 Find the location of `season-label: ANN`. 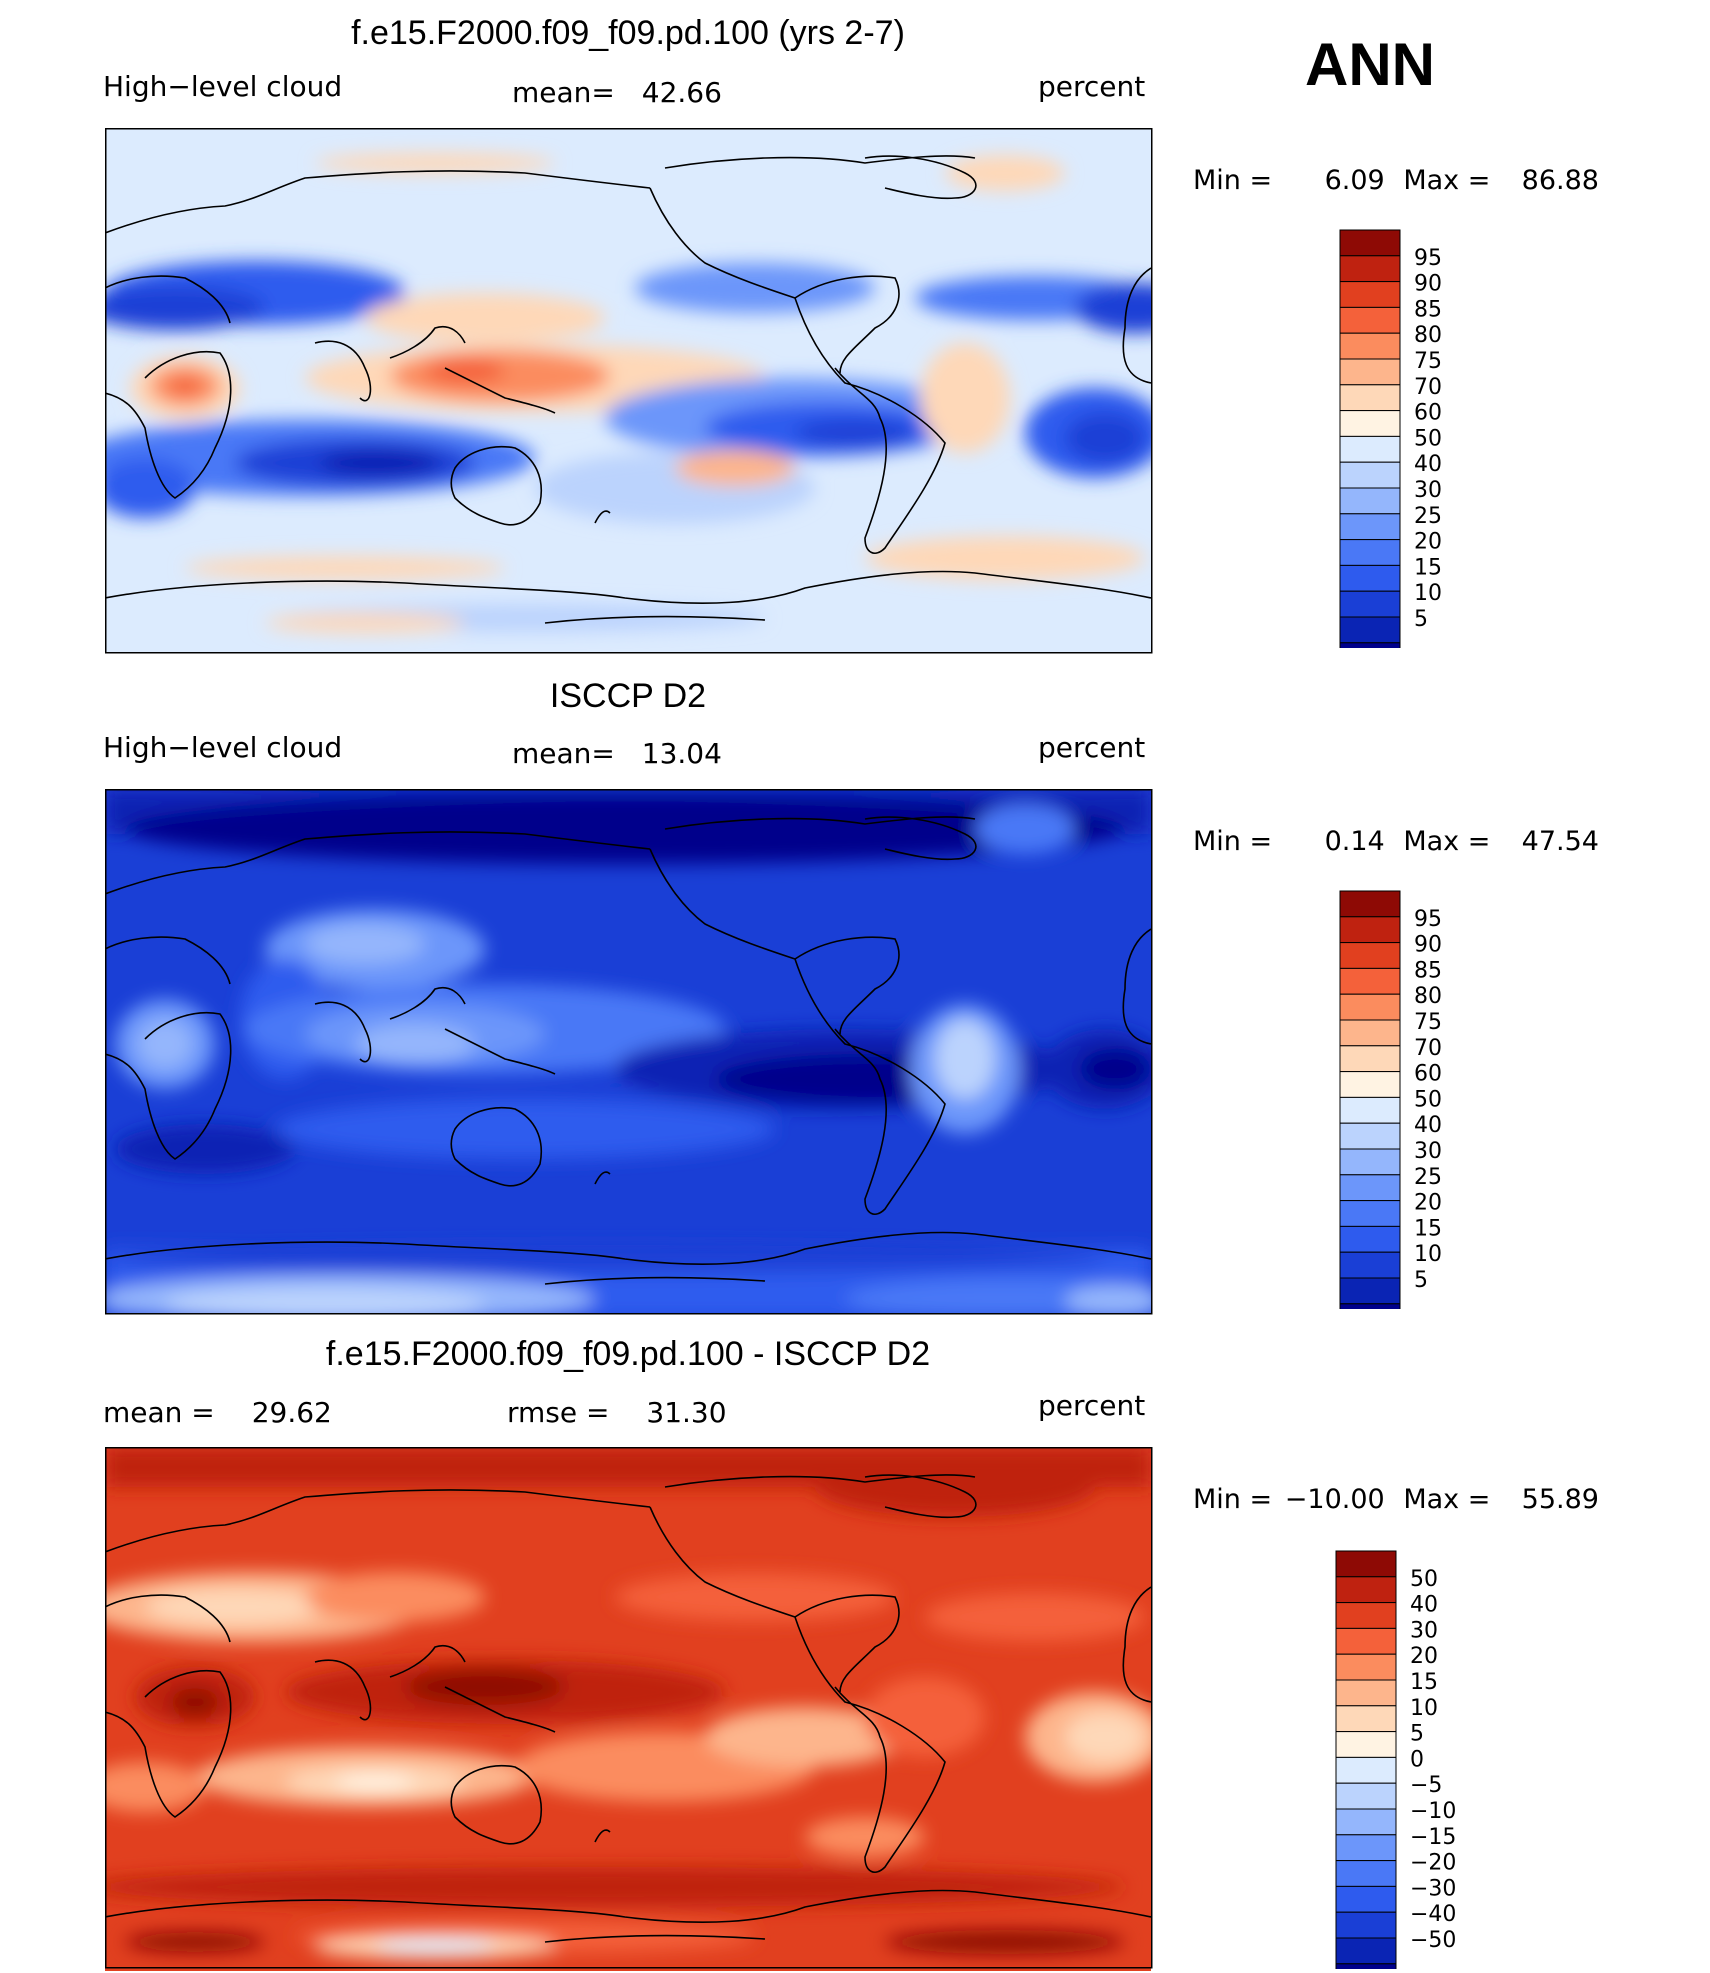

season-label: ANN is located at coordinates (1370, 64).